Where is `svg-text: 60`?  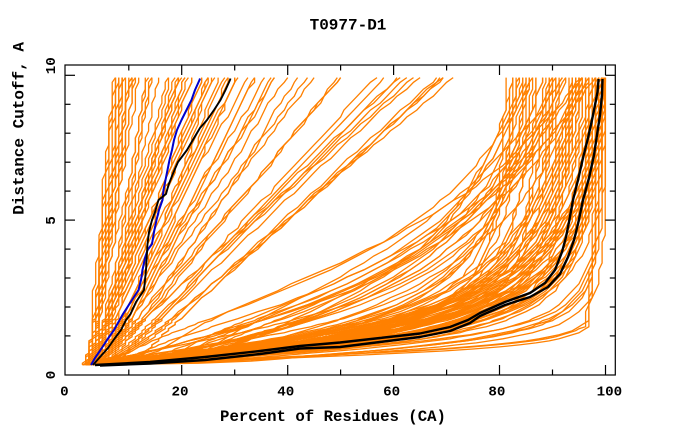 svg-text: 60 is located at coordinates (391, 393).